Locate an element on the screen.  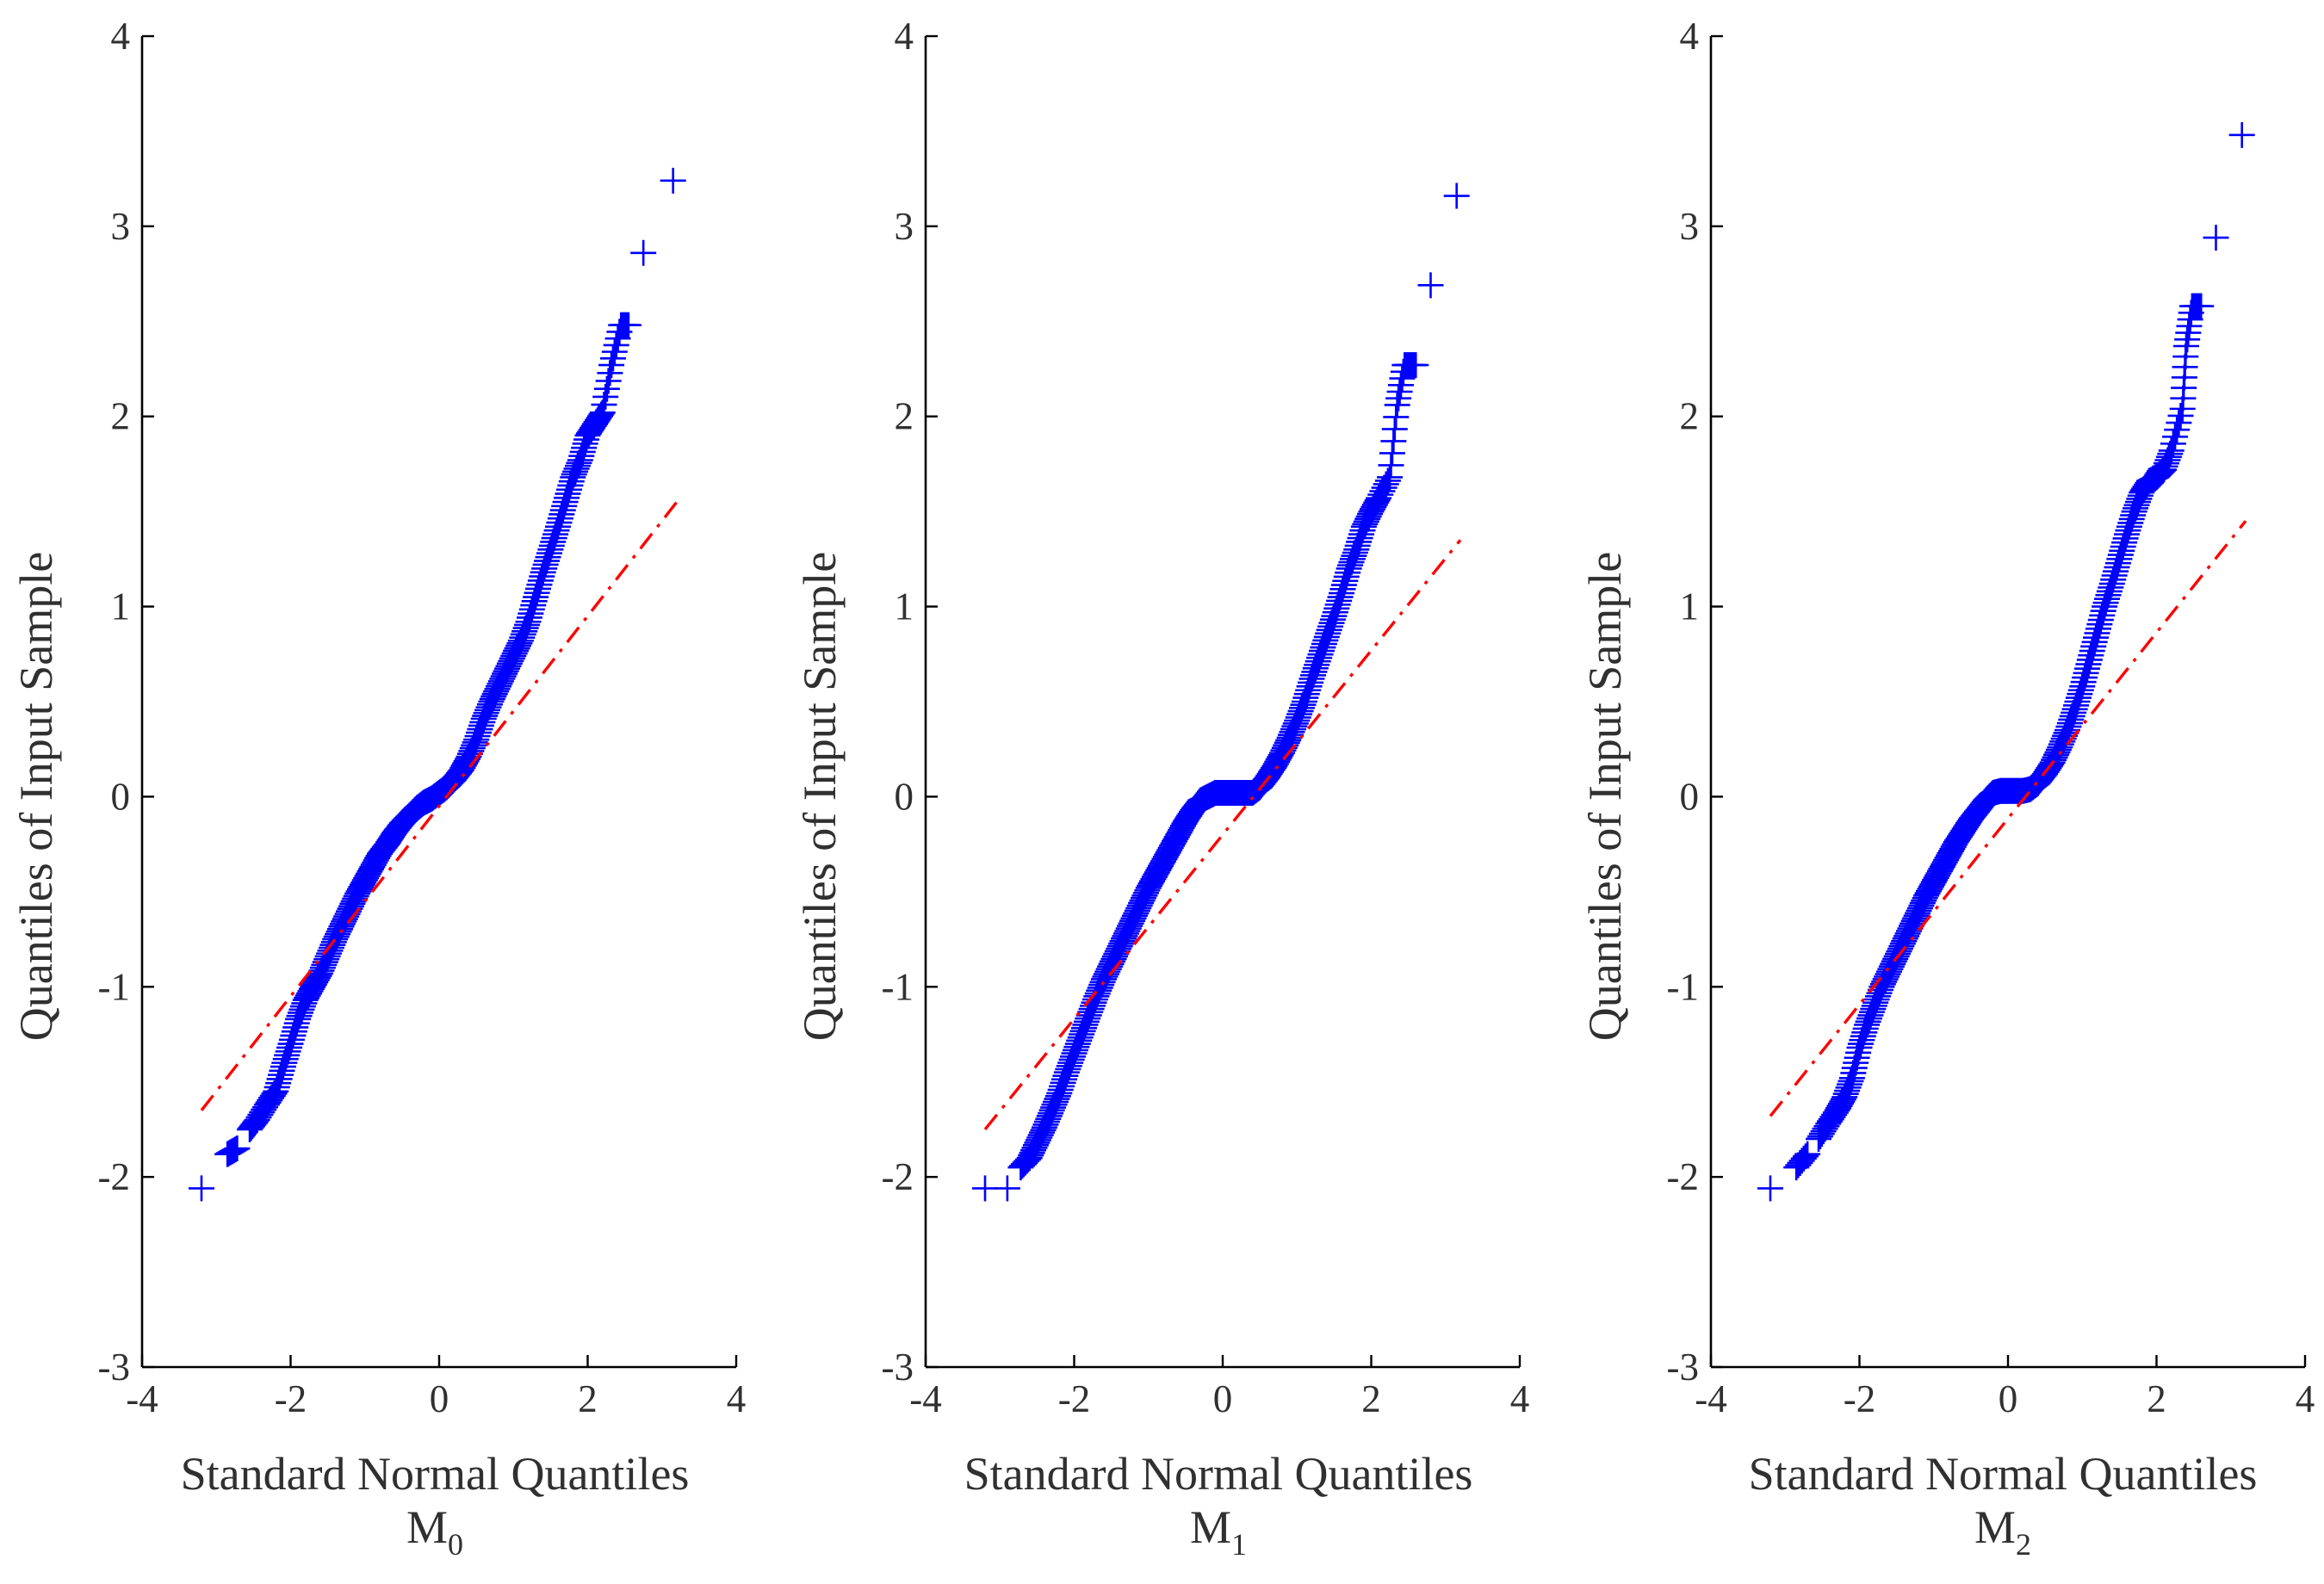
panel-label-subscript: 1 is located at coordinates (1239, 1544).